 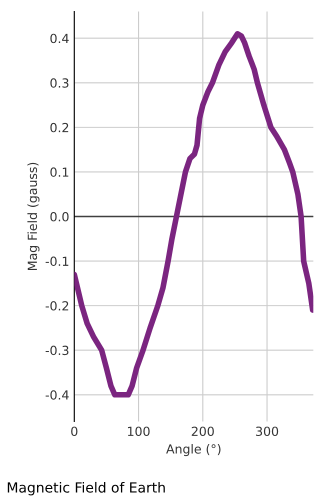 I want to click on y-tick-label: 0.0, so click(x=59, y=217).